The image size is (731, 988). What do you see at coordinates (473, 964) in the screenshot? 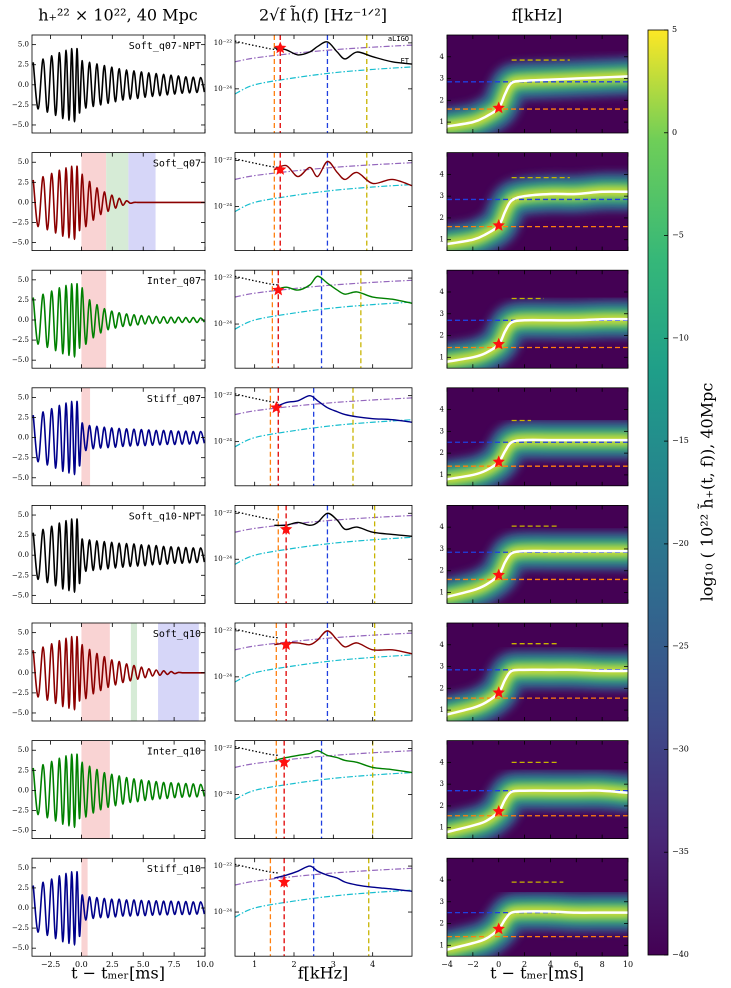
I see `x-tick-label: −2` at bounding box center [473, 964].